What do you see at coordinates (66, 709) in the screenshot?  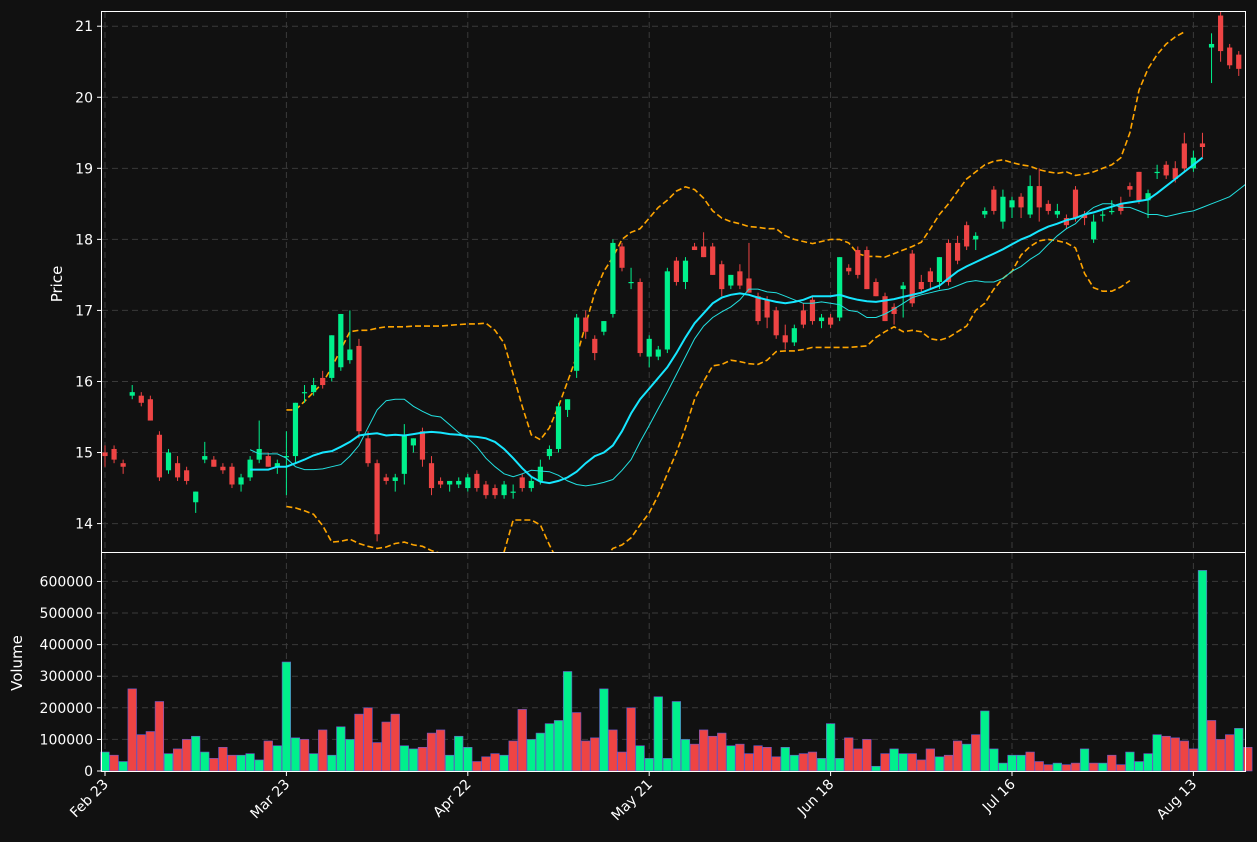 I see `volume-tick-label: 200000` at bounding box center [66, 709].